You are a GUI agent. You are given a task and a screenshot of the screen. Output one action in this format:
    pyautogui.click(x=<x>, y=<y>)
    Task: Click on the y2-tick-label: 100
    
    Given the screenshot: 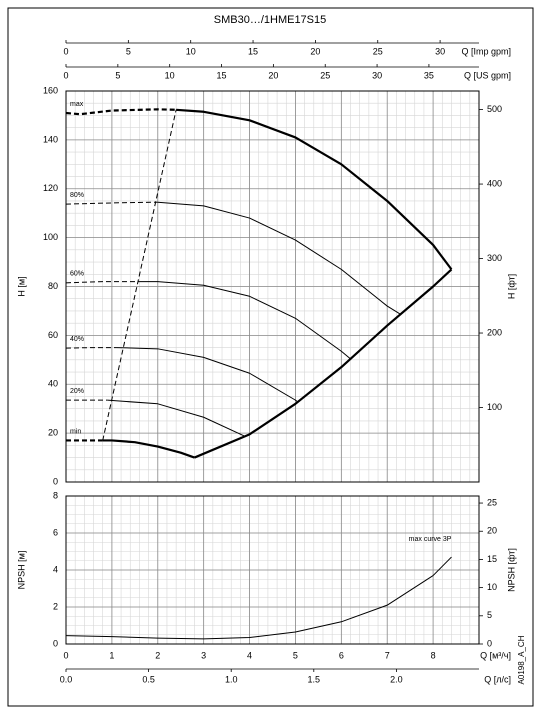 What is the action you would take?
    pyautogui.click(x=494, y=407)
    